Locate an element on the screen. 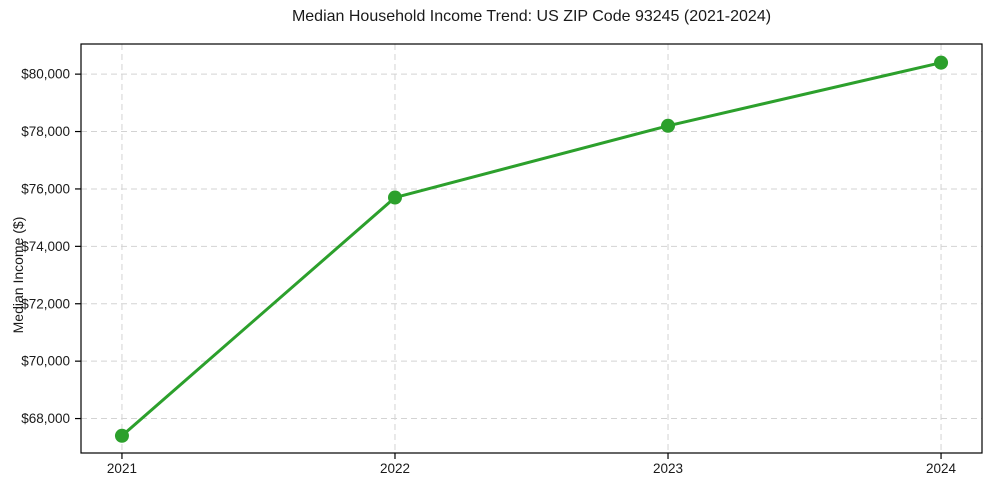 Image resolution: width=989 pixels, height=490 pixels. y-tick-label: $80,000 is located at coordinates (45, 74).